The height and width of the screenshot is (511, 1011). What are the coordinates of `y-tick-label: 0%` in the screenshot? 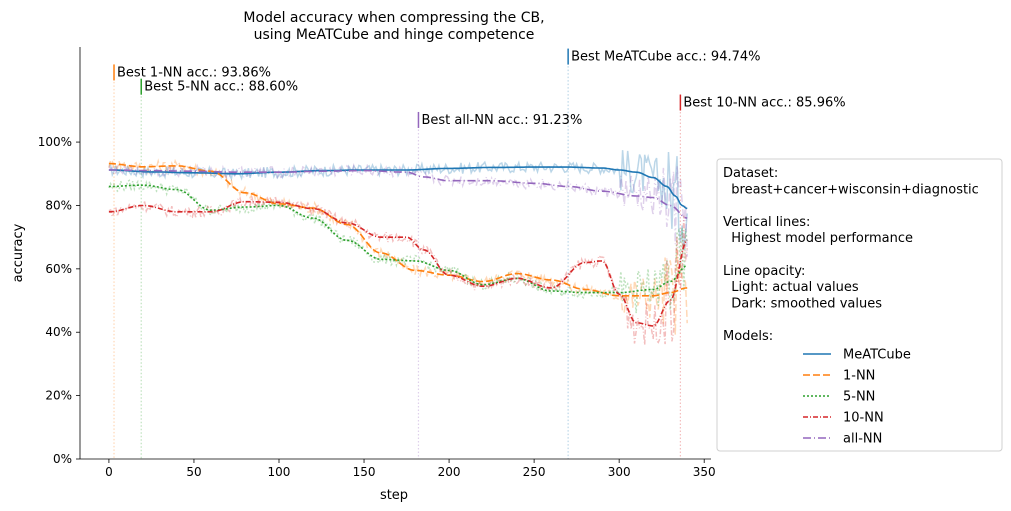 It's located at (62, 459).